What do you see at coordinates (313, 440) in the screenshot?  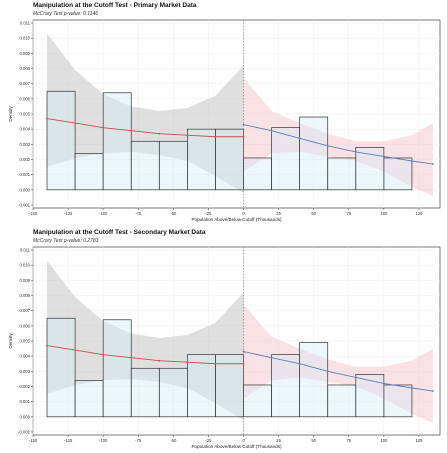 I see `x-tick-label: 50` at bounding box center [313, 440].